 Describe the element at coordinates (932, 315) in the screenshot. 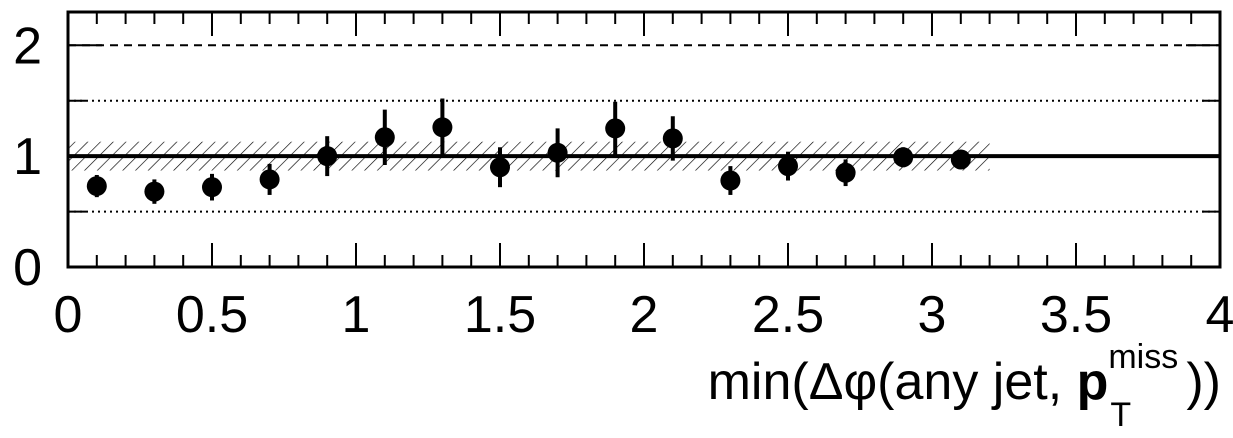

I see `x-tick-label-6: 3` at that location.